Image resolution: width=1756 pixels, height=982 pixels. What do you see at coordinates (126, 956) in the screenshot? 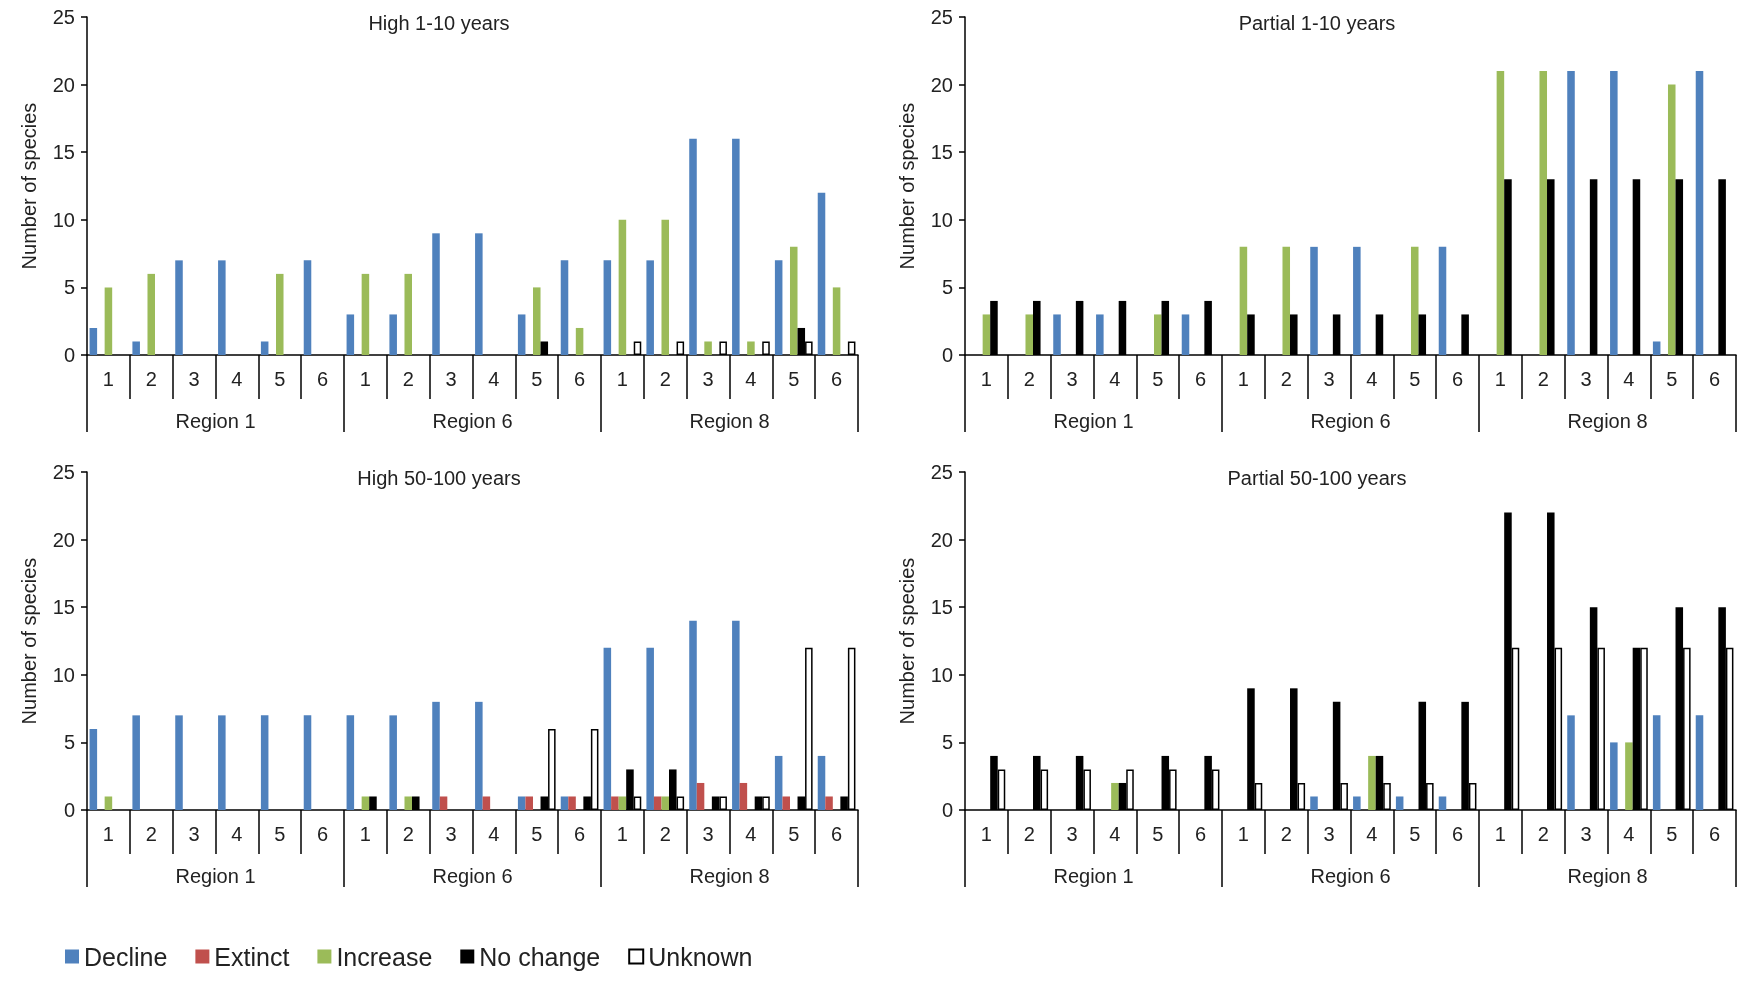
I see `legend-label: Decline` at bounding box center [126, 956].